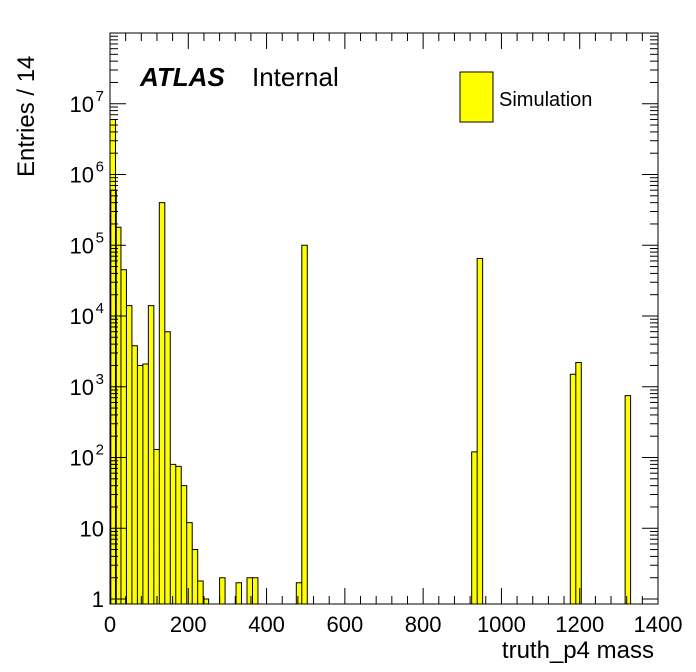  I want to click on internal-label: Internal, so click(295, 77).